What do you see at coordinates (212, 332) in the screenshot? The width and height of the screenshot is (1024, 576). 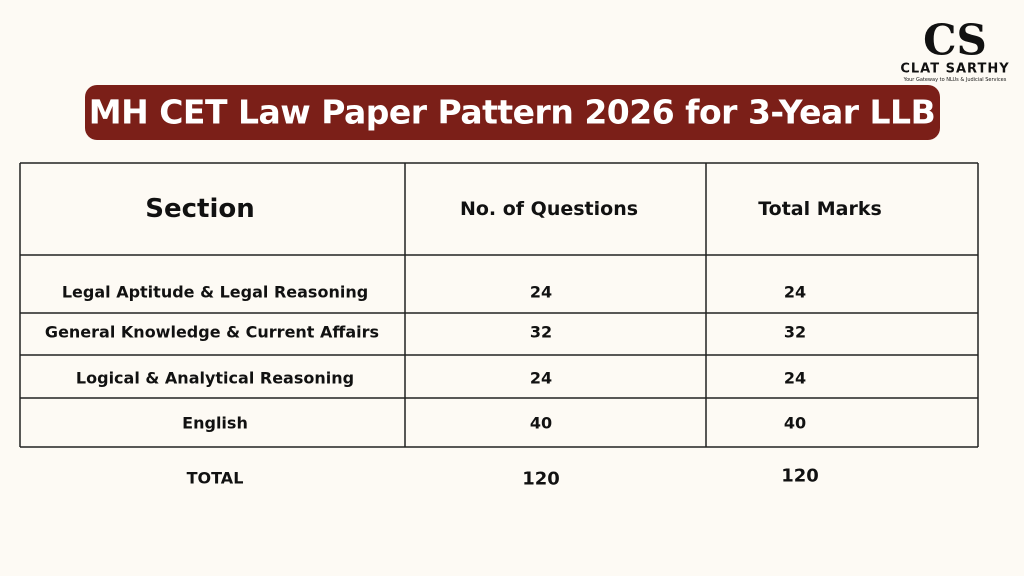 I see `cell: General Knowledge & Current Affairs` at bounding box center [212, 332].